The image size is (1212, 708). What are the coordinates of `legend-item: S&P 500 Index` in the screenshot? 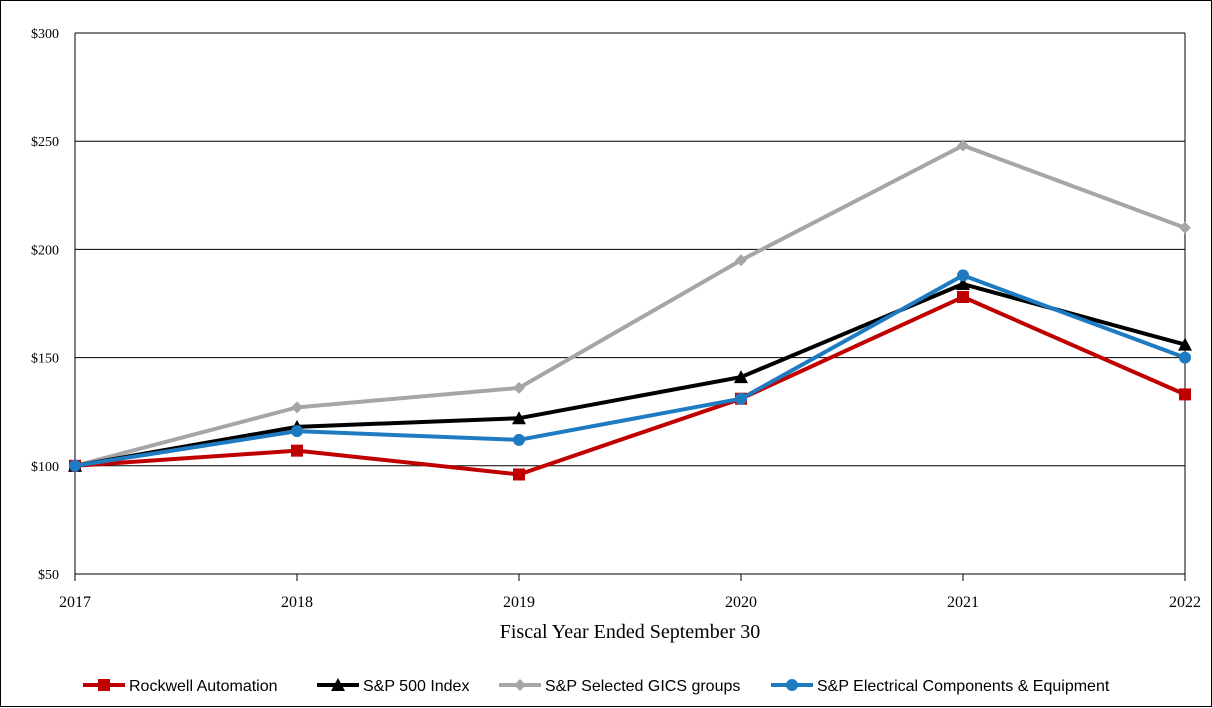 It's located at (393, 686).